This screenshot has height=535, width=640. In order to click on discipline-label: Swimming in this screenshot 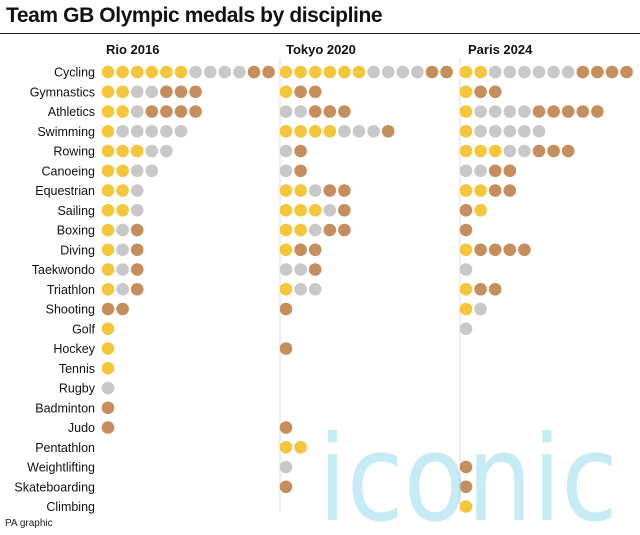, I will do `click(66, 132)`.